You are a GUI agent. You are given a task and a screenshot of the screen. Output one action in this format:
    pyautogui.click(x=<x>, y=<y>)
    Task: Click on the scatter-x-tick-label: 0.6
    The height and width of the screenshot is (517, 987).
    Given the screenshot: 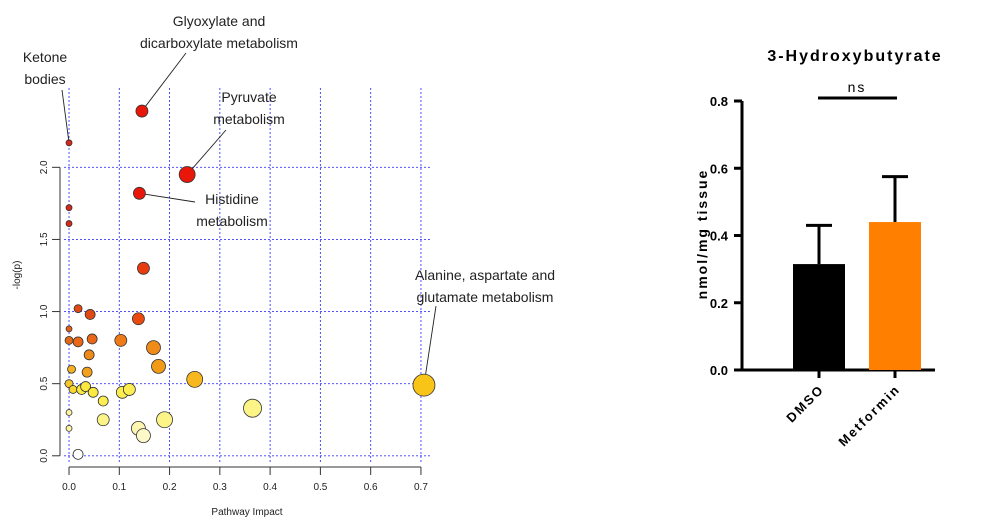 What is the action you would take?
    pyautogui.click(x=371, y=487)
    